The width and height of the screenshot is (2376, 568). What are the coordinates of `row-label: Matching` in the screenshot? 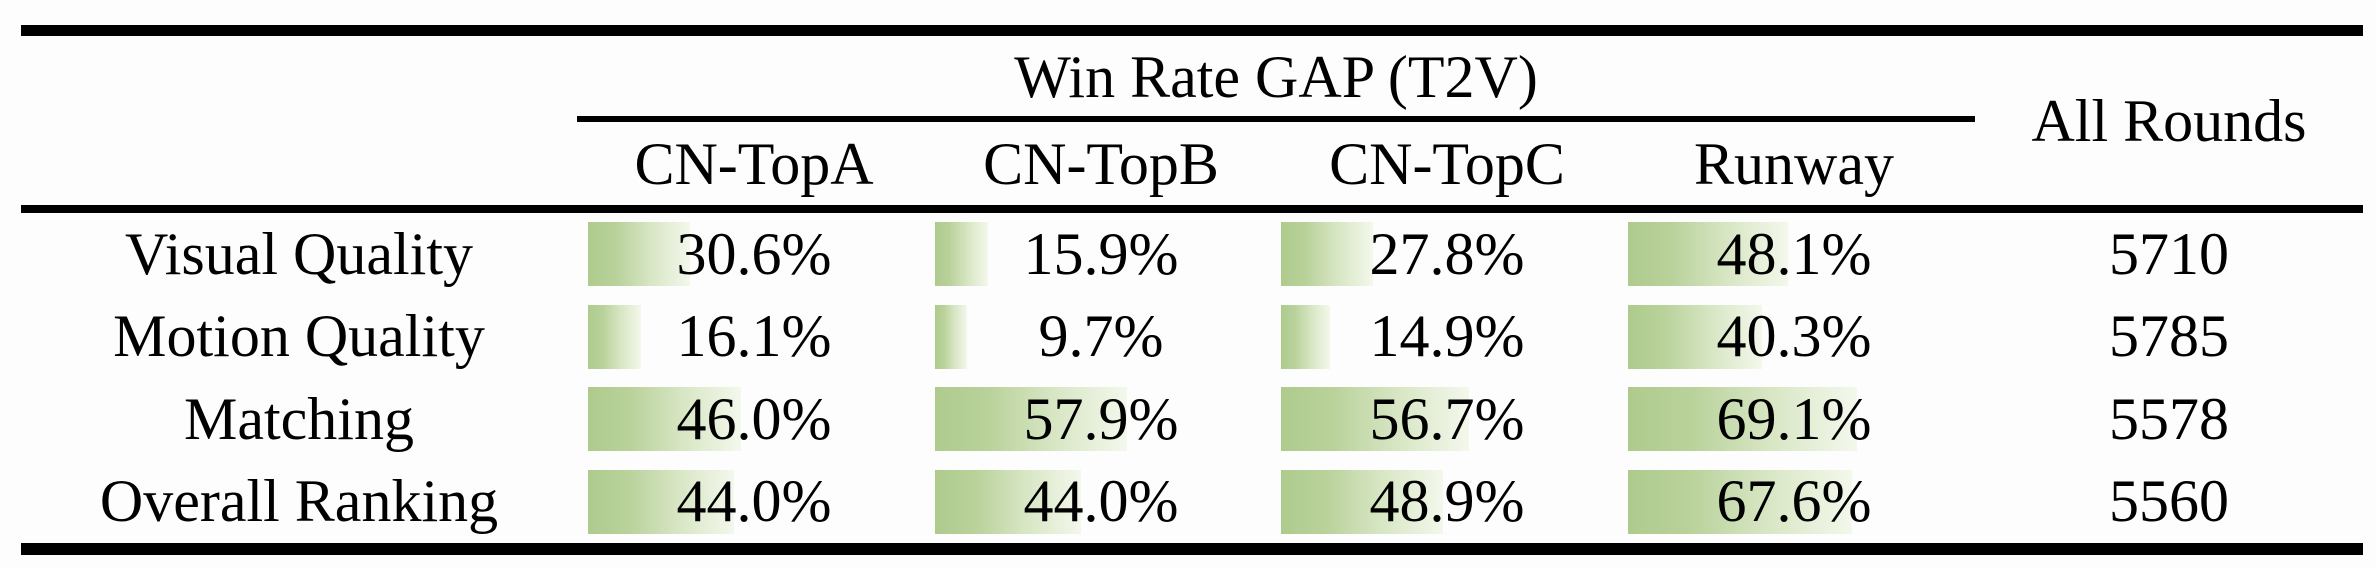 It's located at (299, 418).